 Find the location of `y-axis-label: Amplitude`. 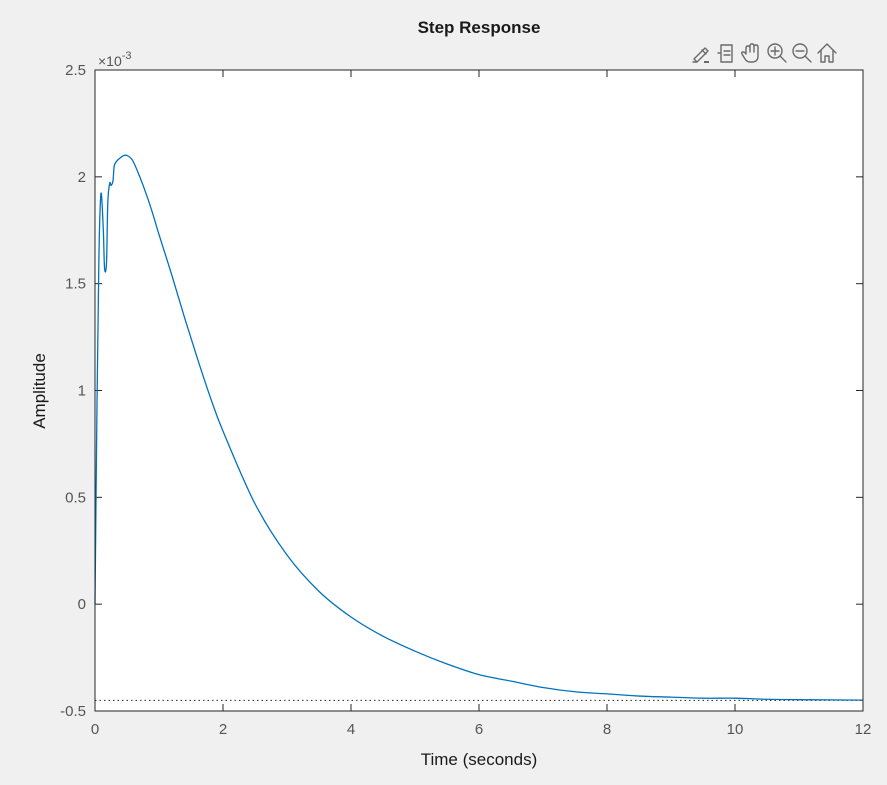

y-axis-label: Amplitude is located at coordinates (39, 391).